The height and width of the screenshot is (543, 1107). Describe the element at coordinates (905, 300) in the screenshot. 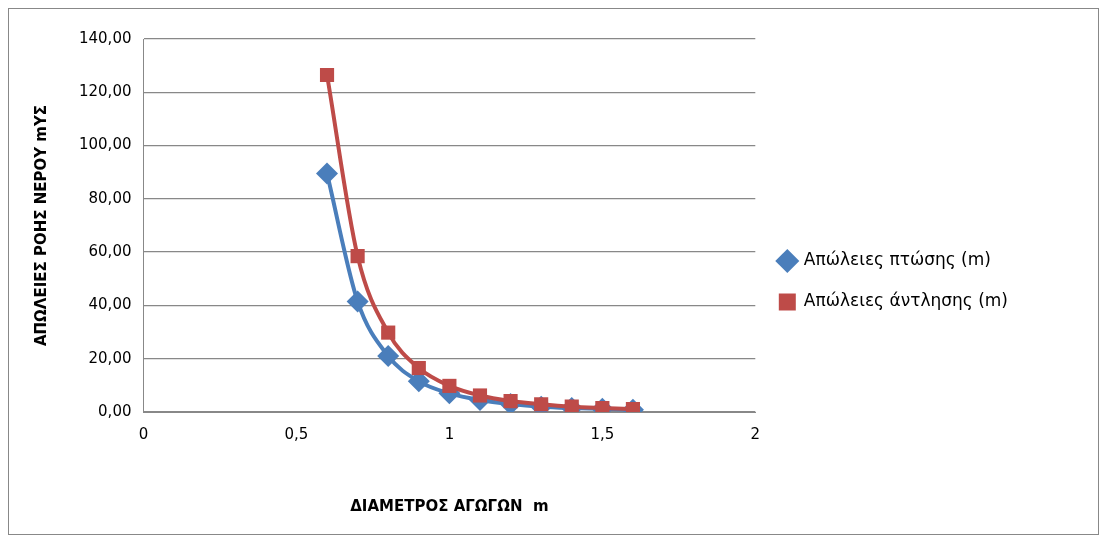

I see `legend-label: Απώλειες άντλησης (m)` at that location.